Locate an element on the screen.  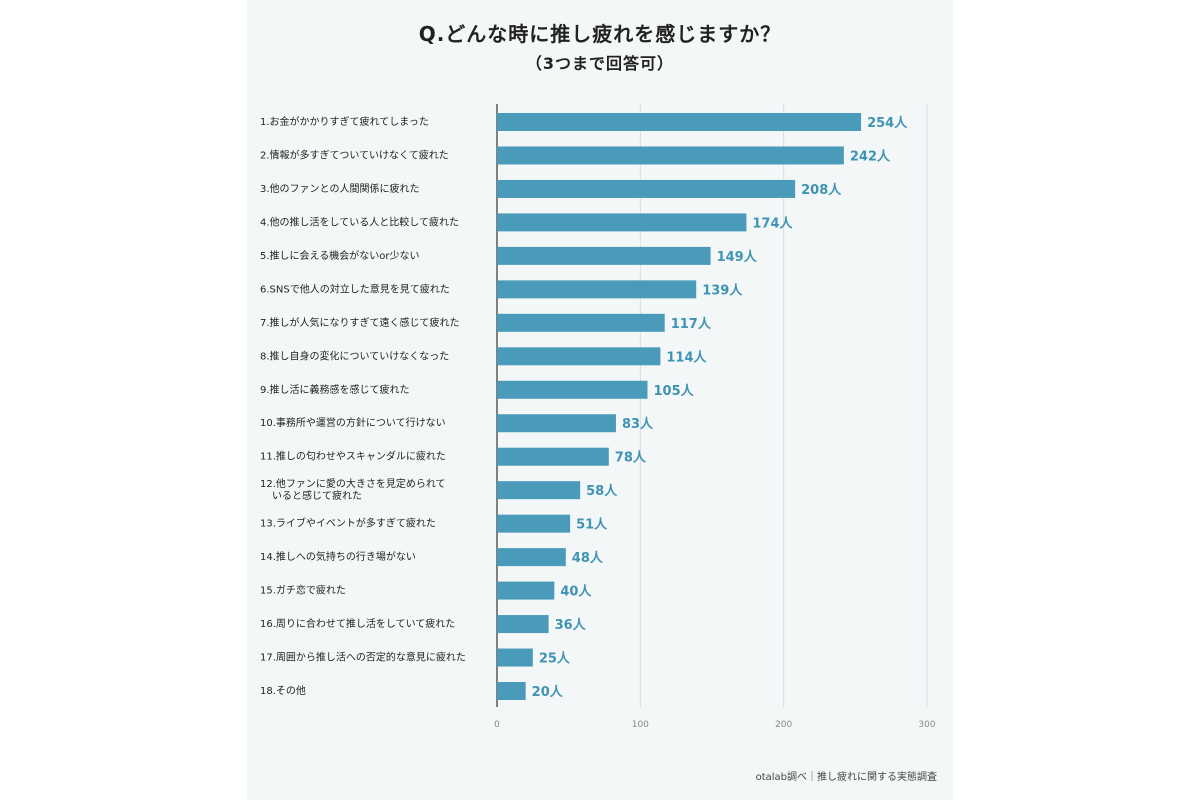
category-label: 1.お金がかかりすぎて疲れてしまった is located at coordinates (344, 121).